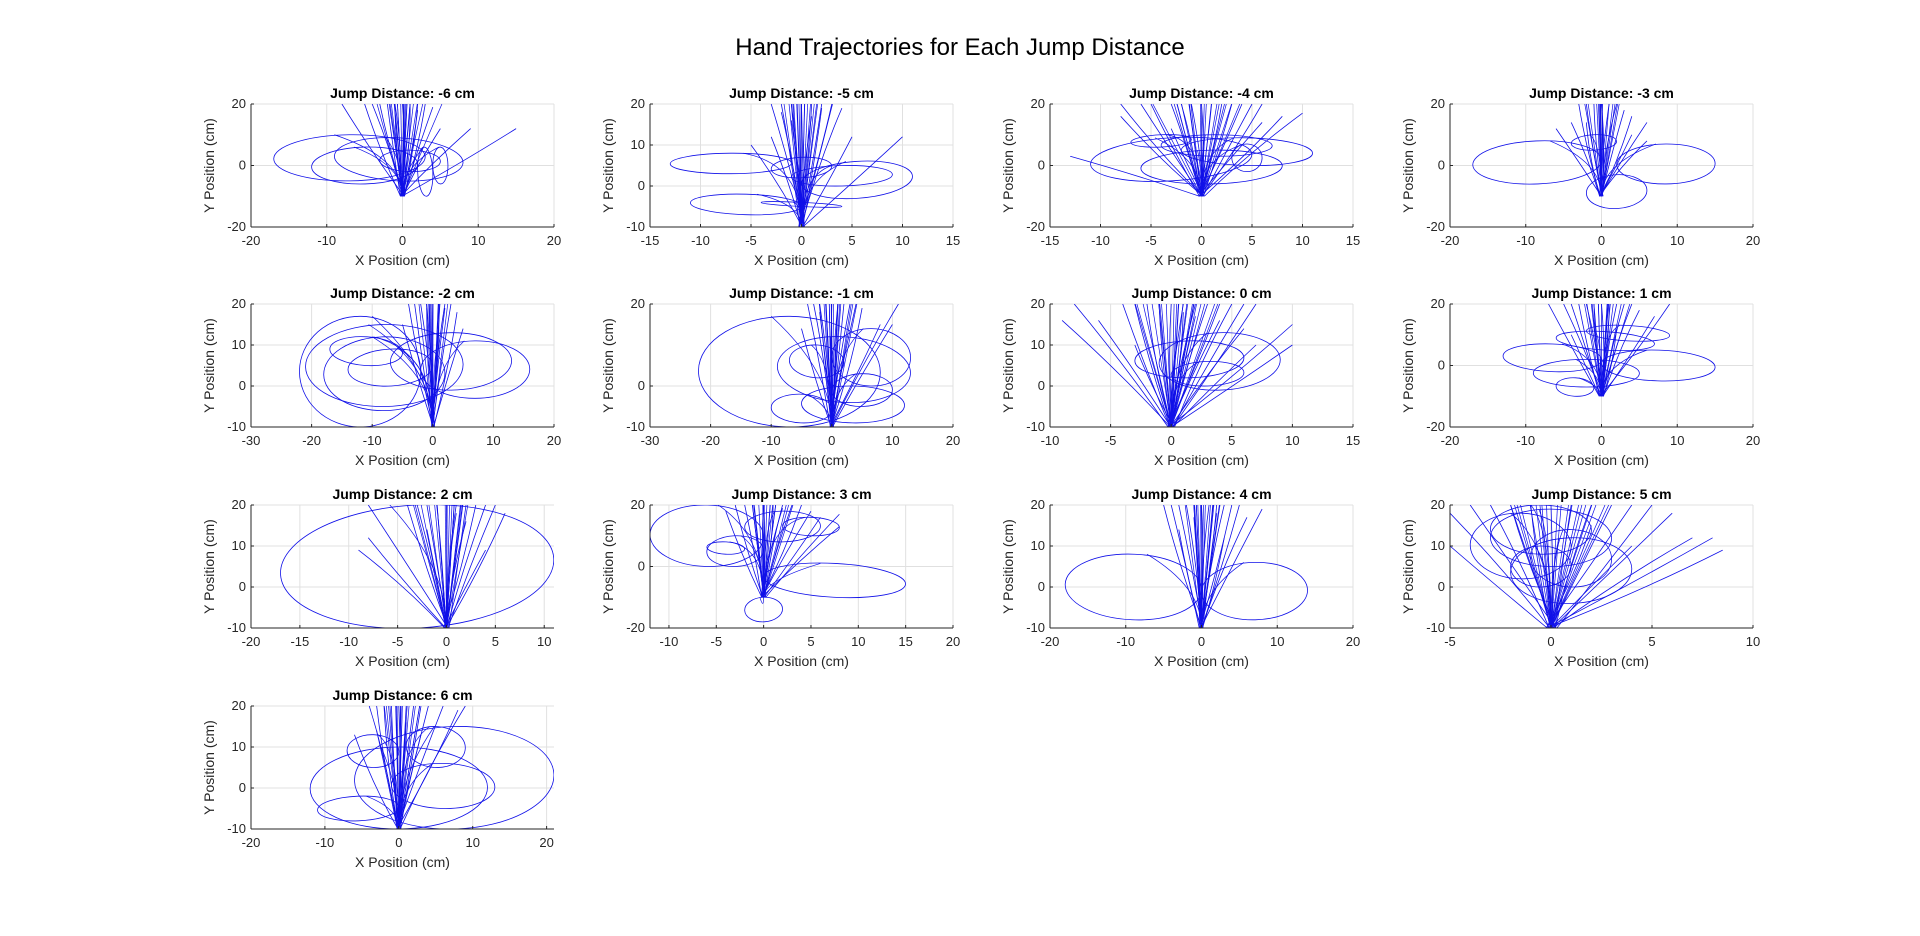  What do you see at coordinates (1251, 240) in the screenshot?
I see `x-tick-label: 5` at bounding box center [1251, 240].